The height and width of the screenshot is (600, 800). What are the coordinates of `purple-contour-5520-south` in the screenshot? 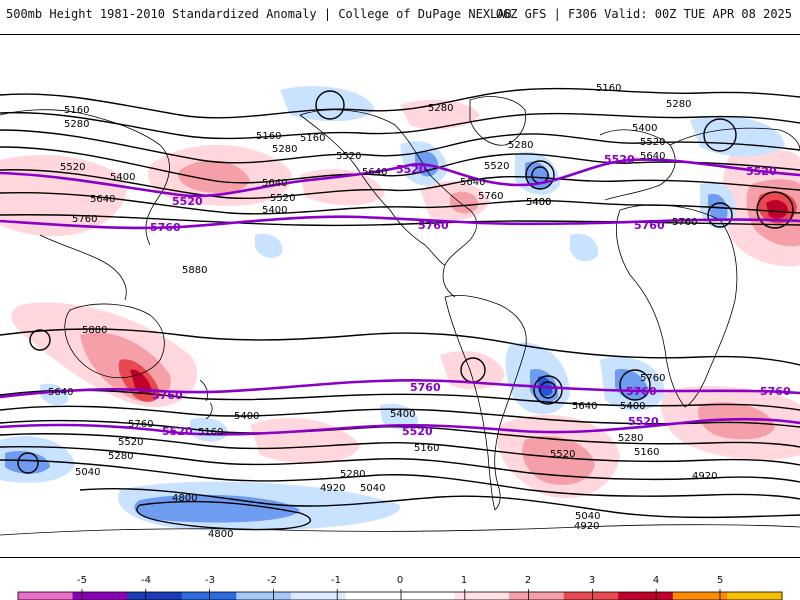 It's located at (400, 426).